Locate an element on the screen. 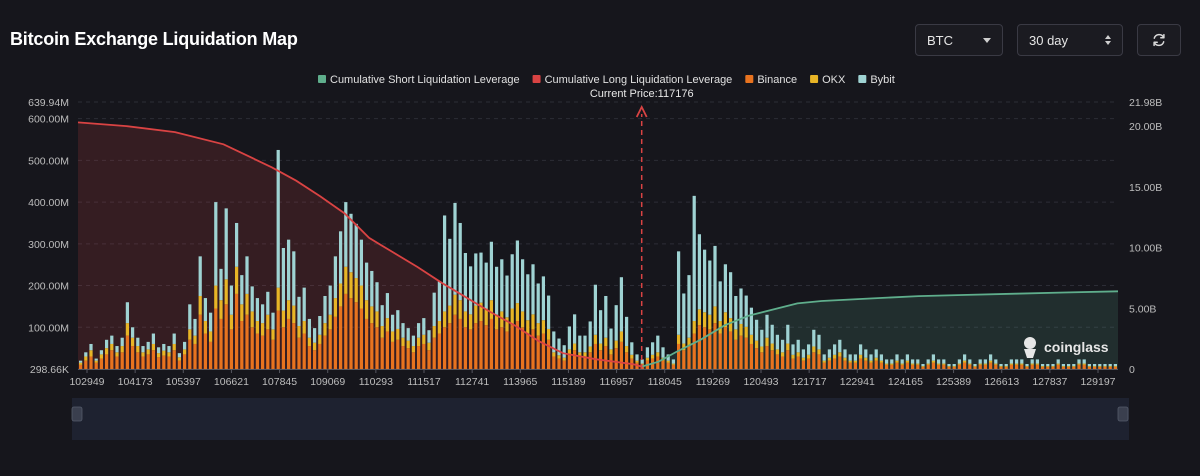  refresh-button is located at coordinates (1159, 40).